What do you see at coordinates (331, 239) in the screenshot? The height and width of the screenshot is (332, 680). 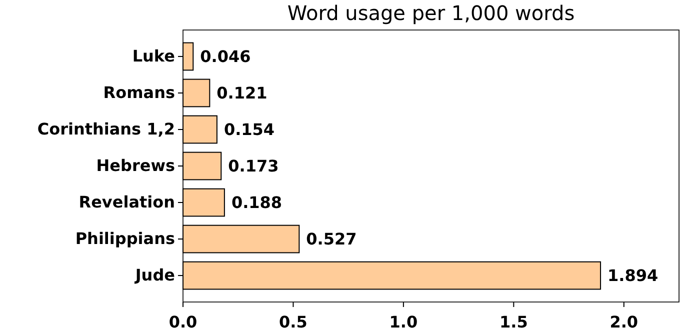 I see `data-label: 0.527` at bounding box center [331, 239].